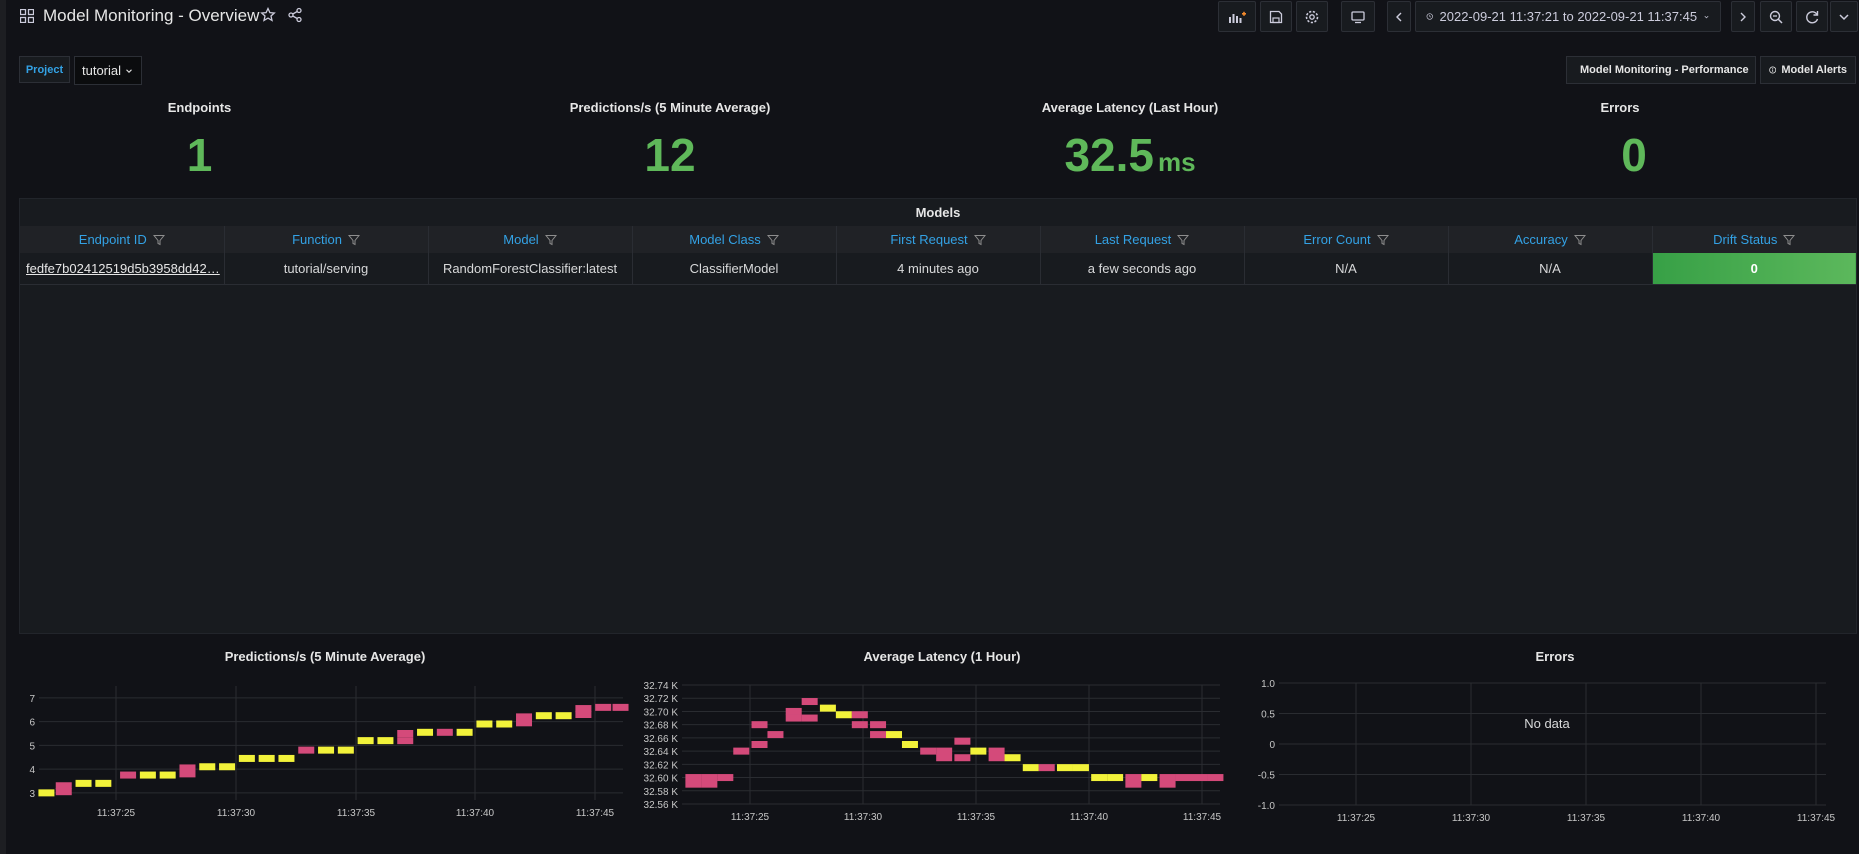 The image size is (1859, 854). What do you see at coordinates (27, 16) in the screenshot?
I see `dashboards-grid-icon` at bounding box center [27, 16].